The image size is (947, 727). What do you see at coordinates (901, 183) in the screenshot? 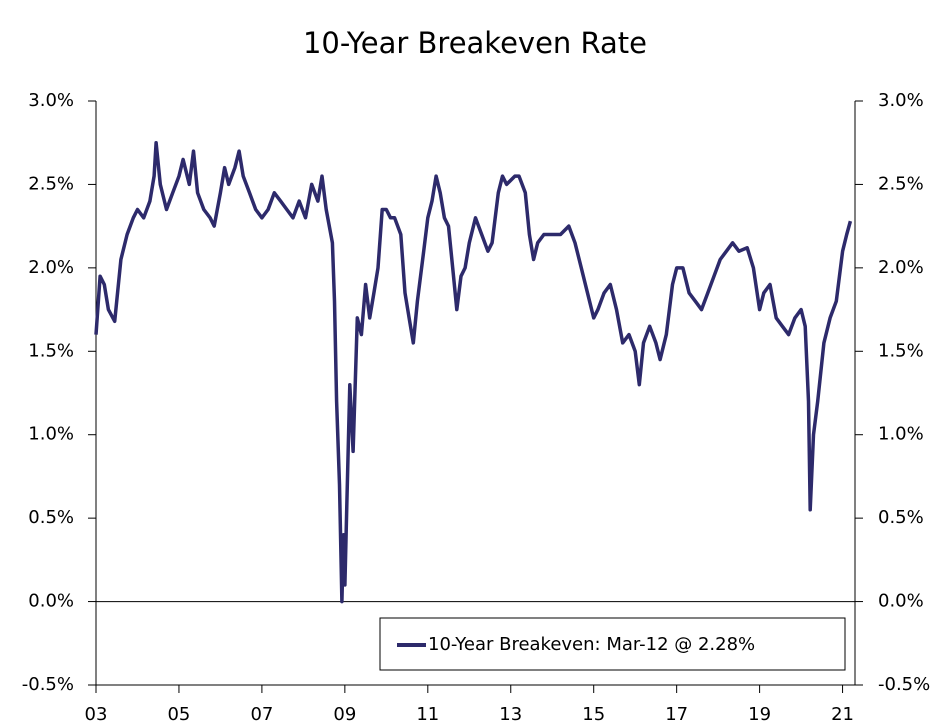
I see `y2-tick-label: 2.5%` at bounding box center [901, 183].